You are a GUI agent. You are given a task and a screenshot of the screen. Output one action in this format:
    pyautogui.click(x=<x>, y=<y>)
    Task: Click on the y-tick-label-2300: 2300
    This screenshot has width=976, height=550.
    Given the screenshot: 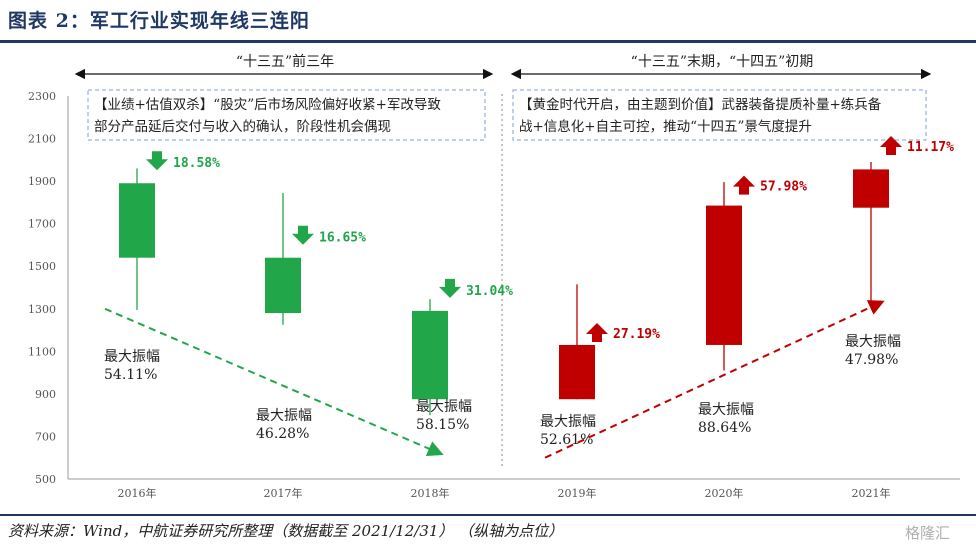 What is the action you would take?
    pyautogui.click(x=42, y=96)
    